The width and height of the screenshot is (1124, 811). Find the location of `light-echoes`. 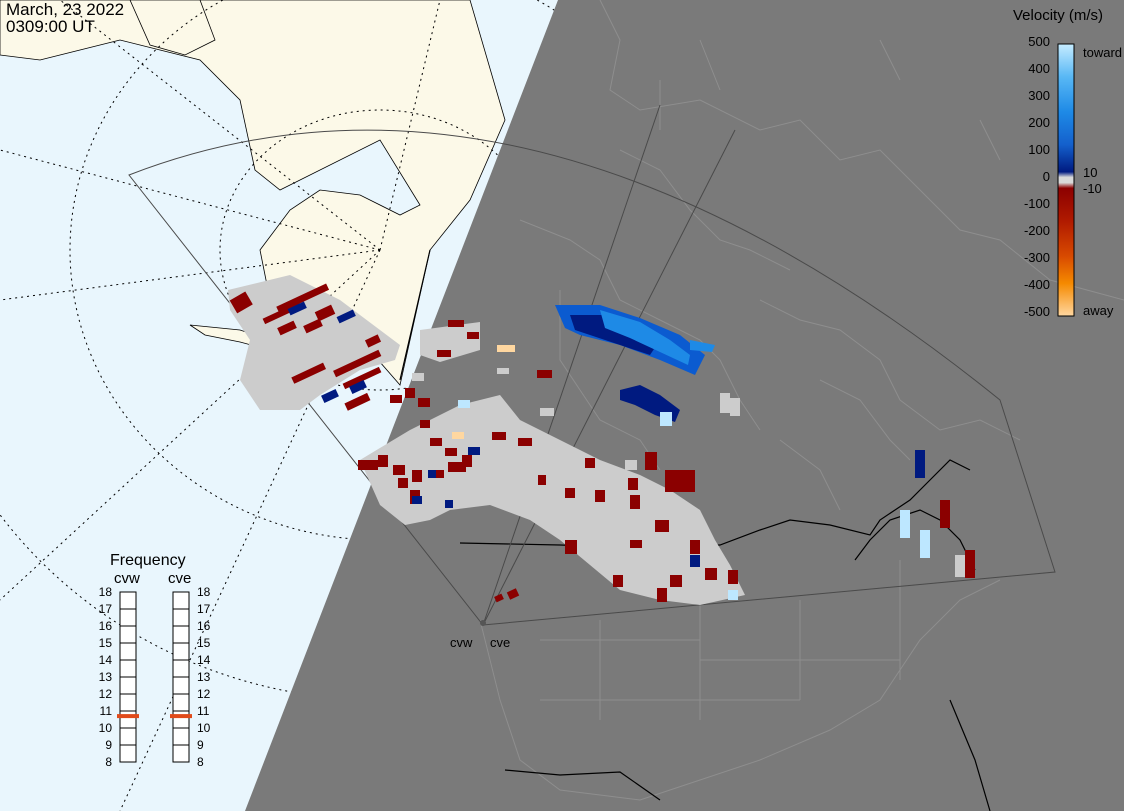

light-echoes is located at coordinates (691, 472).